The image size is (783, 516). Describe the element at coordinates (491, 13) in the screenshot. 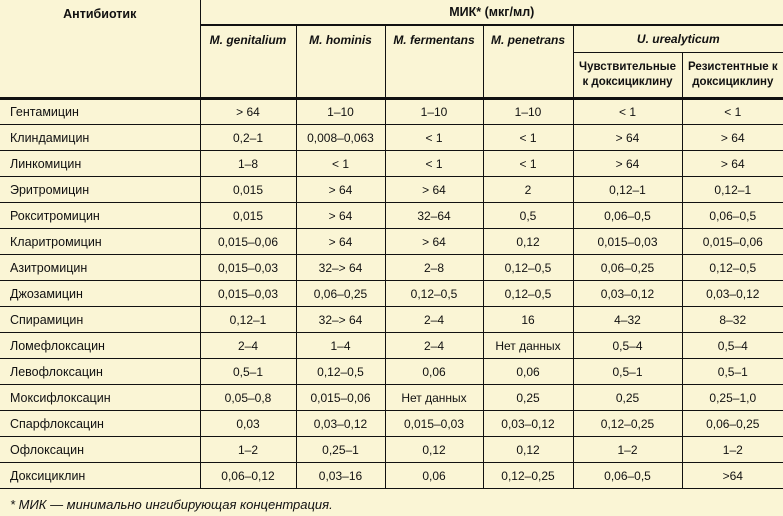

I see `mic-units-header: МИК* (мкг/мл)` at that location.